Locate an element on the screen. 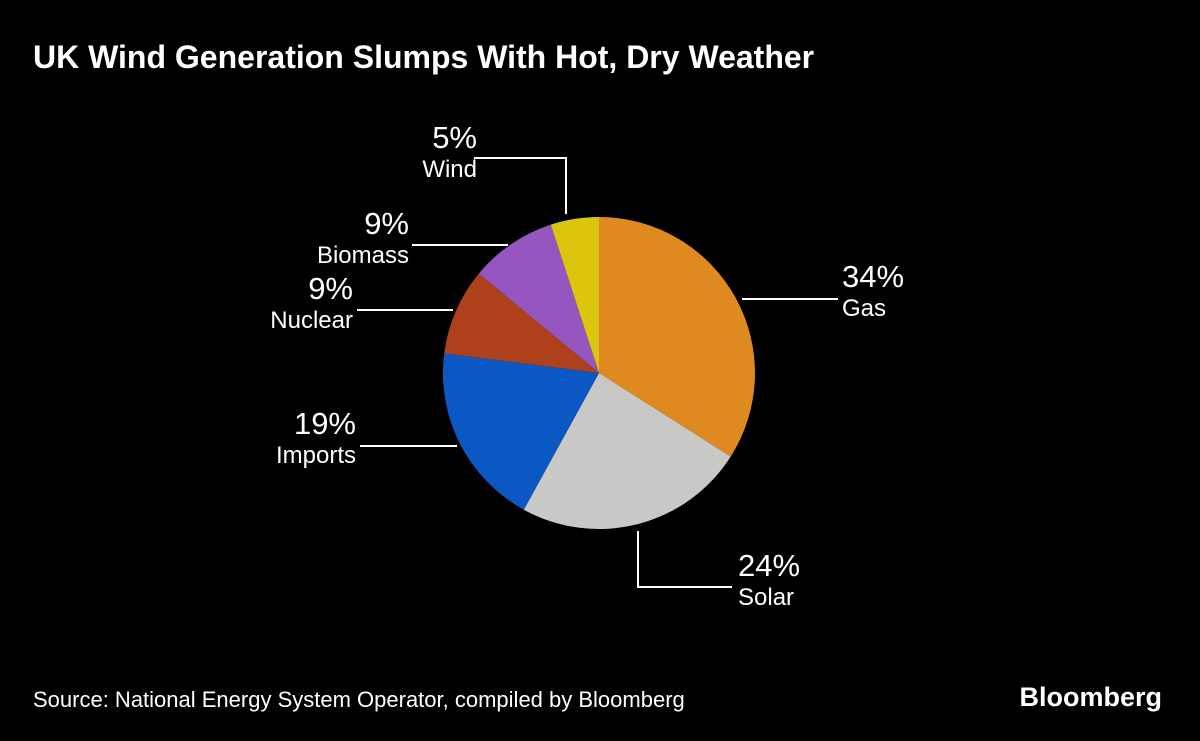 The height and width of the screenshot is (741, 1200). callout-wind: 5% Wind is located at coordinates (449, 152).